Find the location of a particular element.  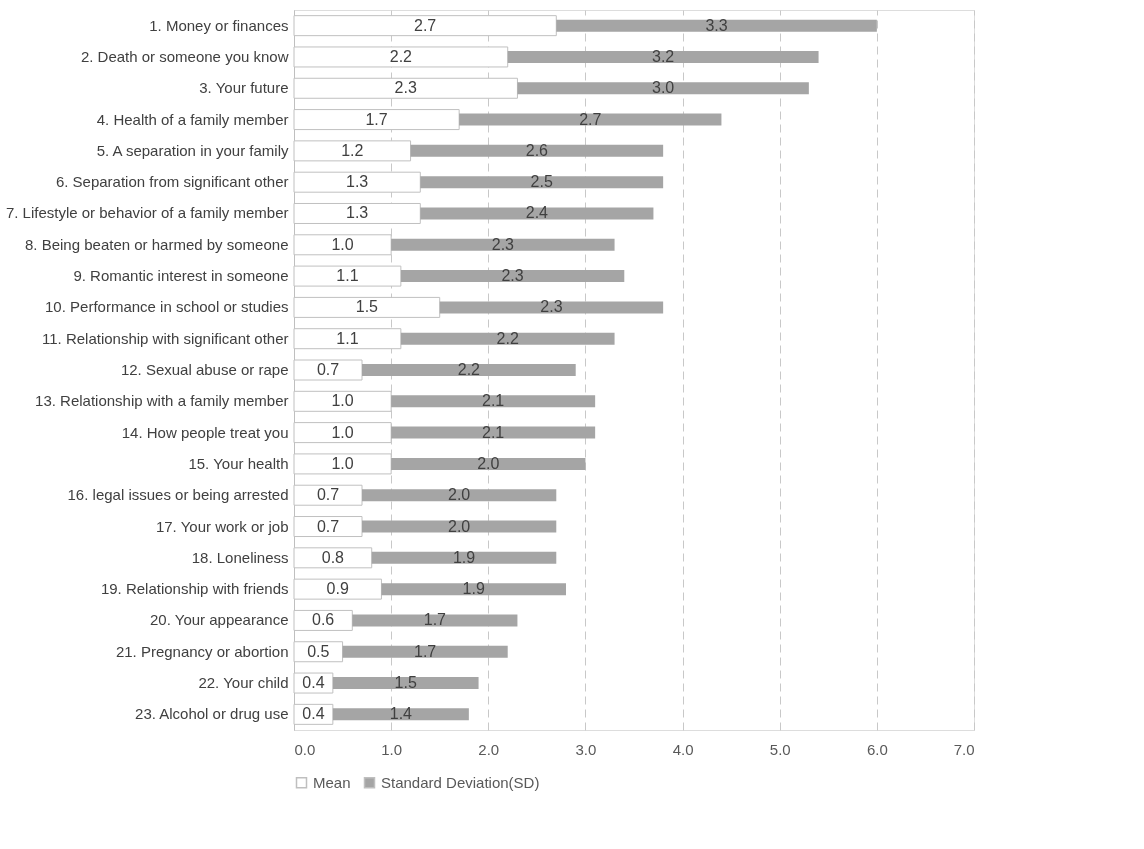

y-tick-label: 1. Money or finances is located at coordinates (219, 25).